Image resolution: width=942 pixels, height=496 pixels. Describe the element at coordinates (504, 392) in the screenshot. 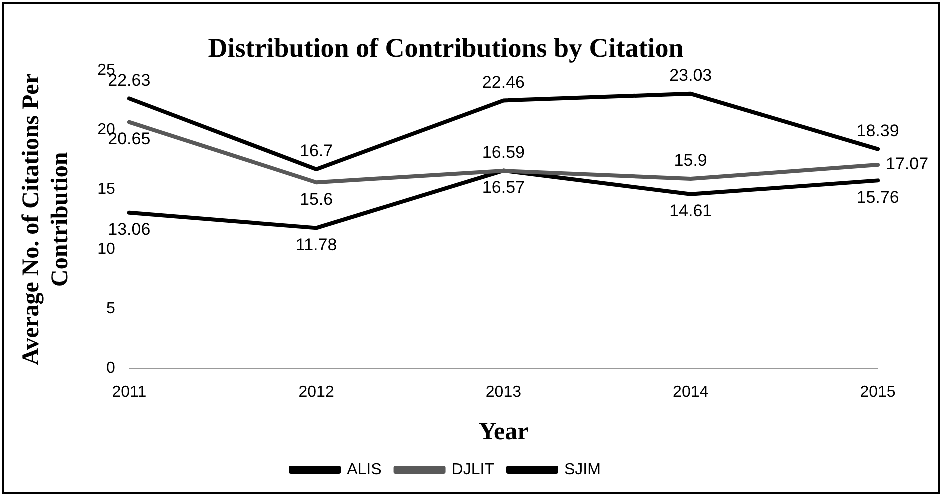

I see `x-tick-label: 2013` at that location.